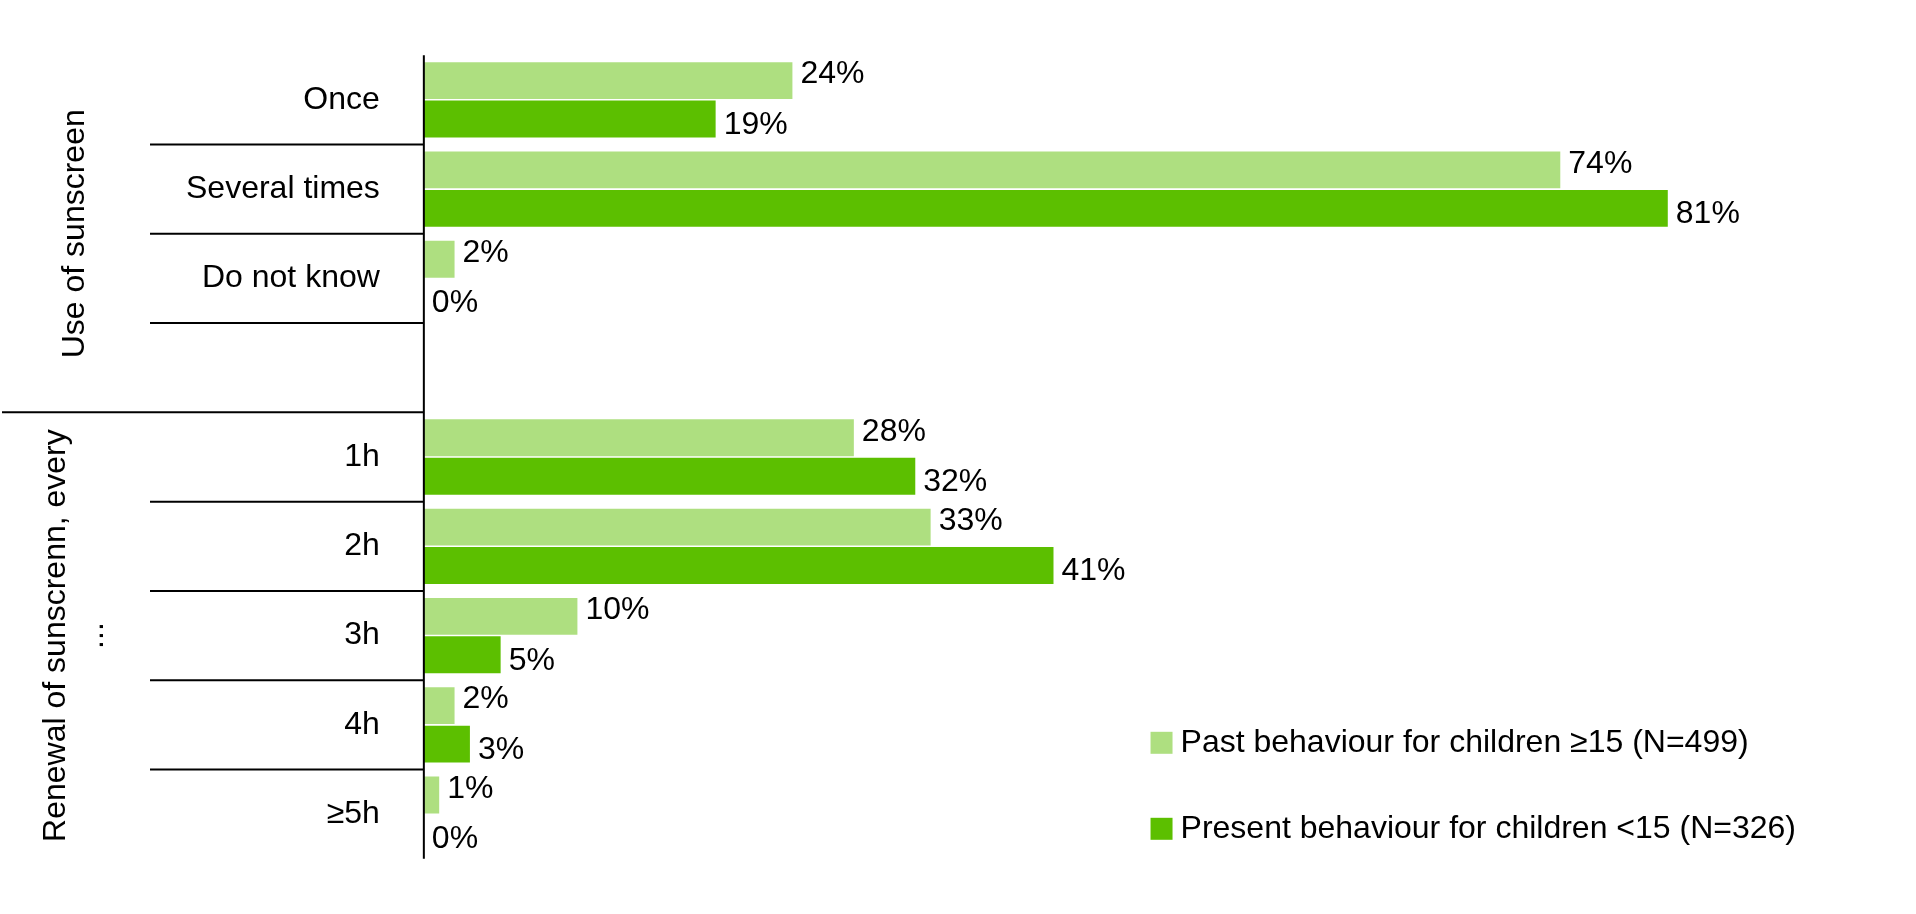 The width and height of the screenshot is (1916, 914). I want to click on y-tick-label: 4h, so click(362, 722).